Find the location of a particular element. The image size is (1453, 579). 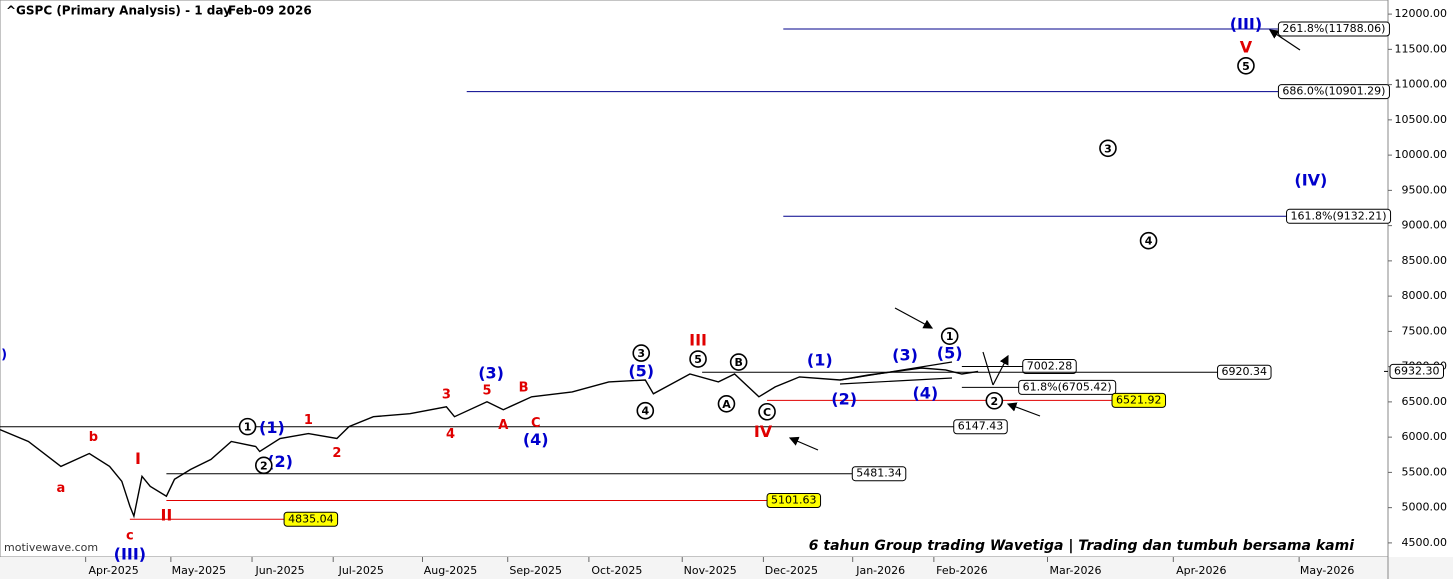

last-price-label: 6932.30 is located at coordinates (1417, 370).